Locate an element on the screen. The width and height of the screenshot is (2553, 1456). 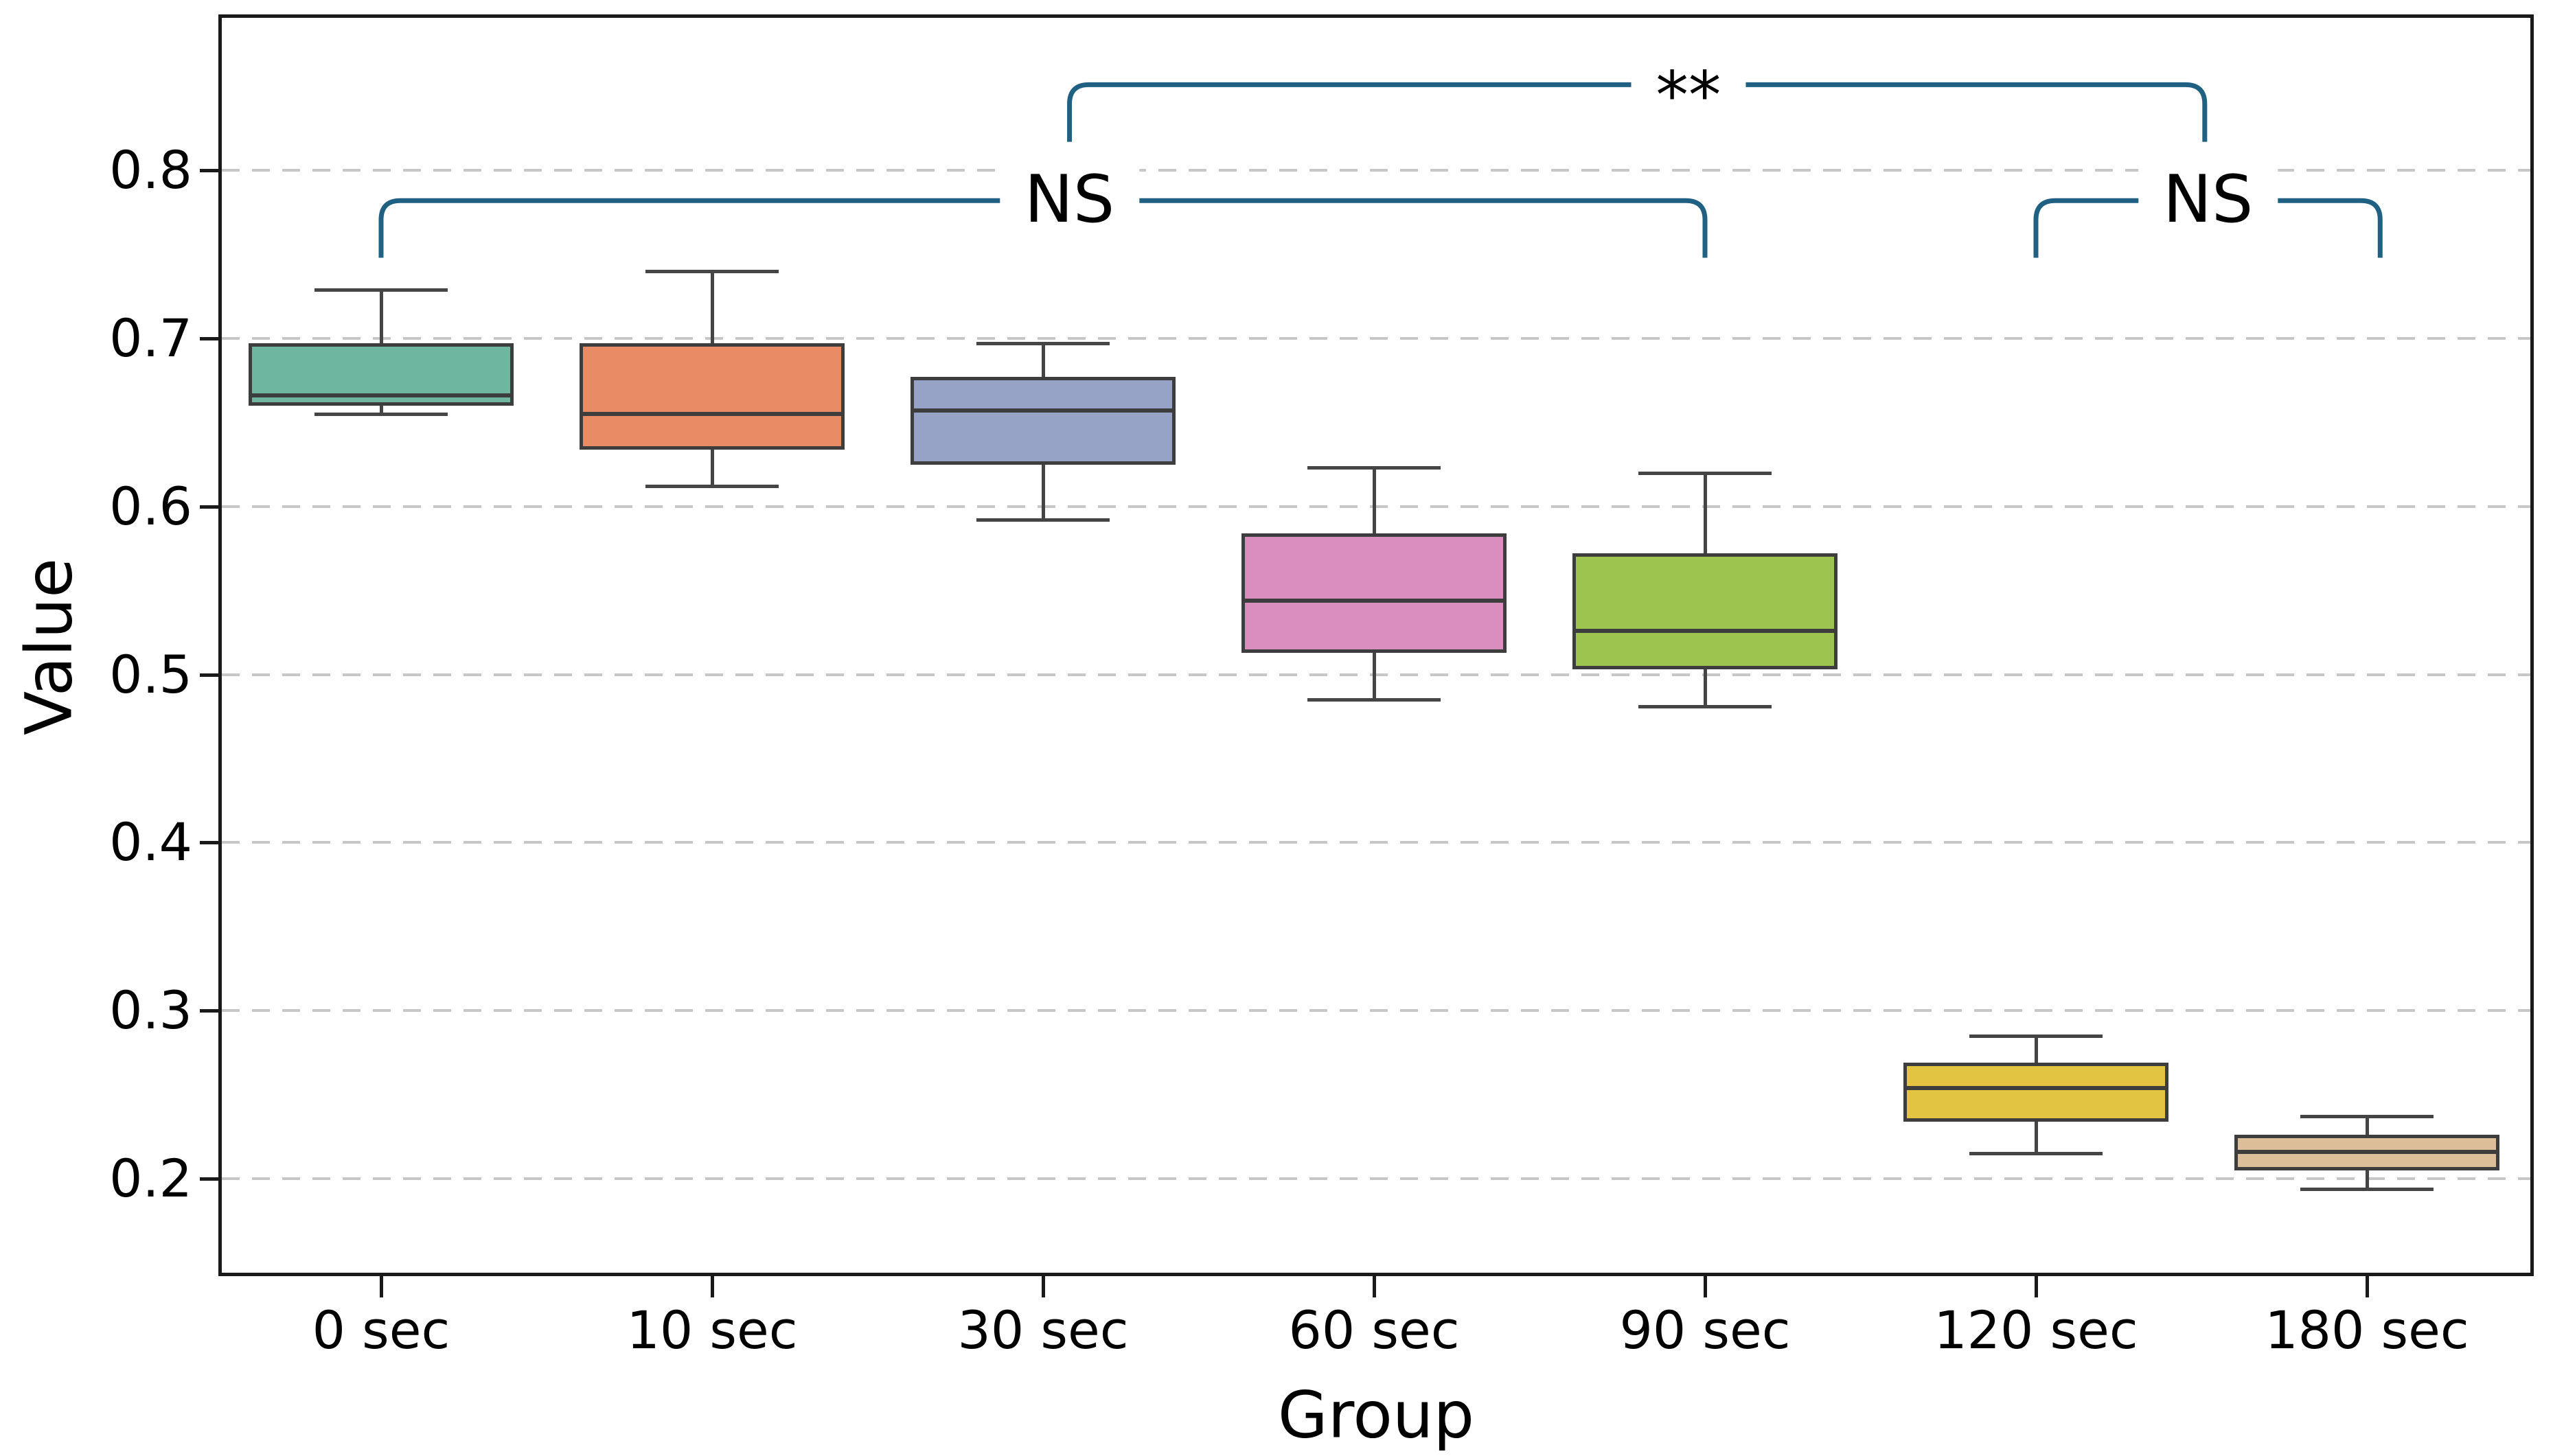
x-tick-label: 0 sec is located at coordinates (381, 1330).